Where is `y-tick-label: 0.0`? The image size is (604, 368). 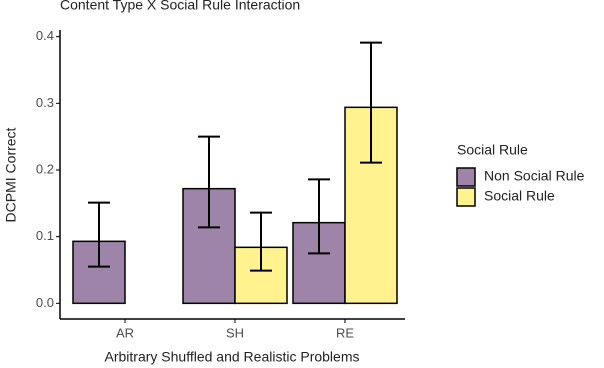 y-tick-label: 0.0 is located at coordinates (45, 302).